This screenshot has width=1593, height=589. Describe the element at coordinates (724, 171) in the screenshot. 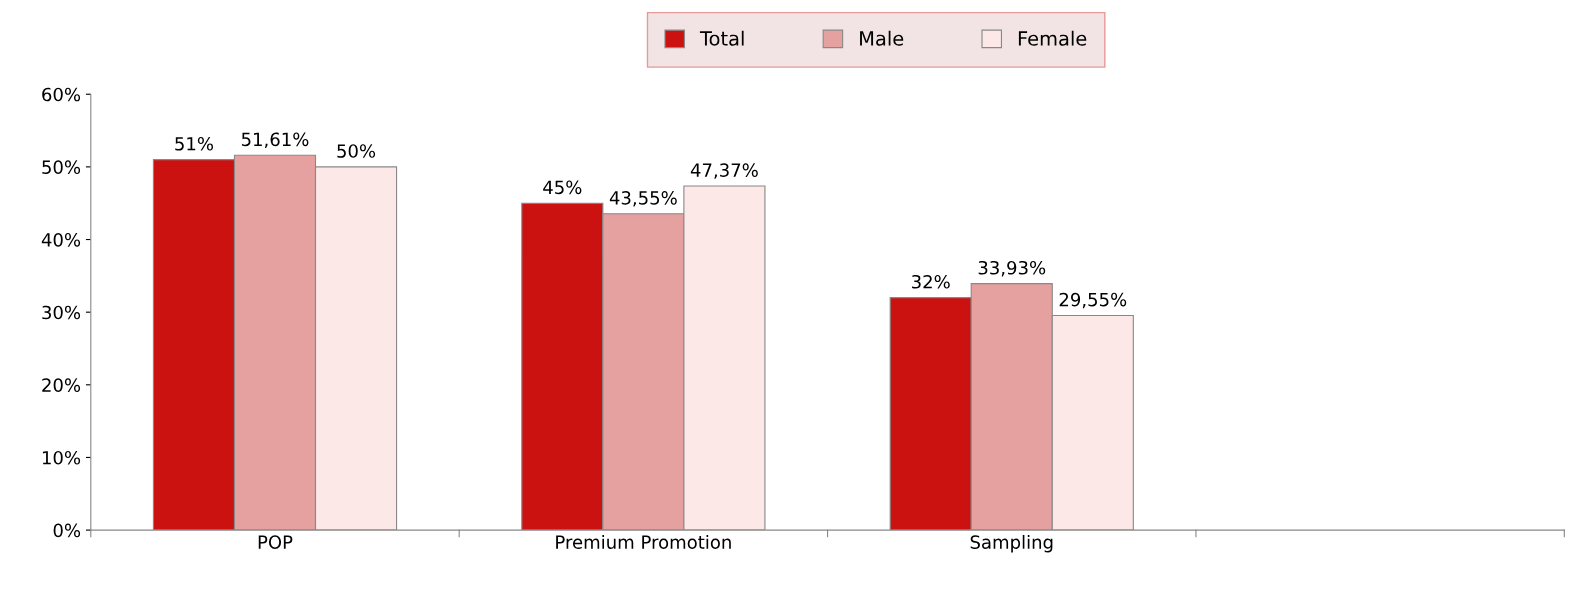

I see `data-label: 47,37%` at that location.